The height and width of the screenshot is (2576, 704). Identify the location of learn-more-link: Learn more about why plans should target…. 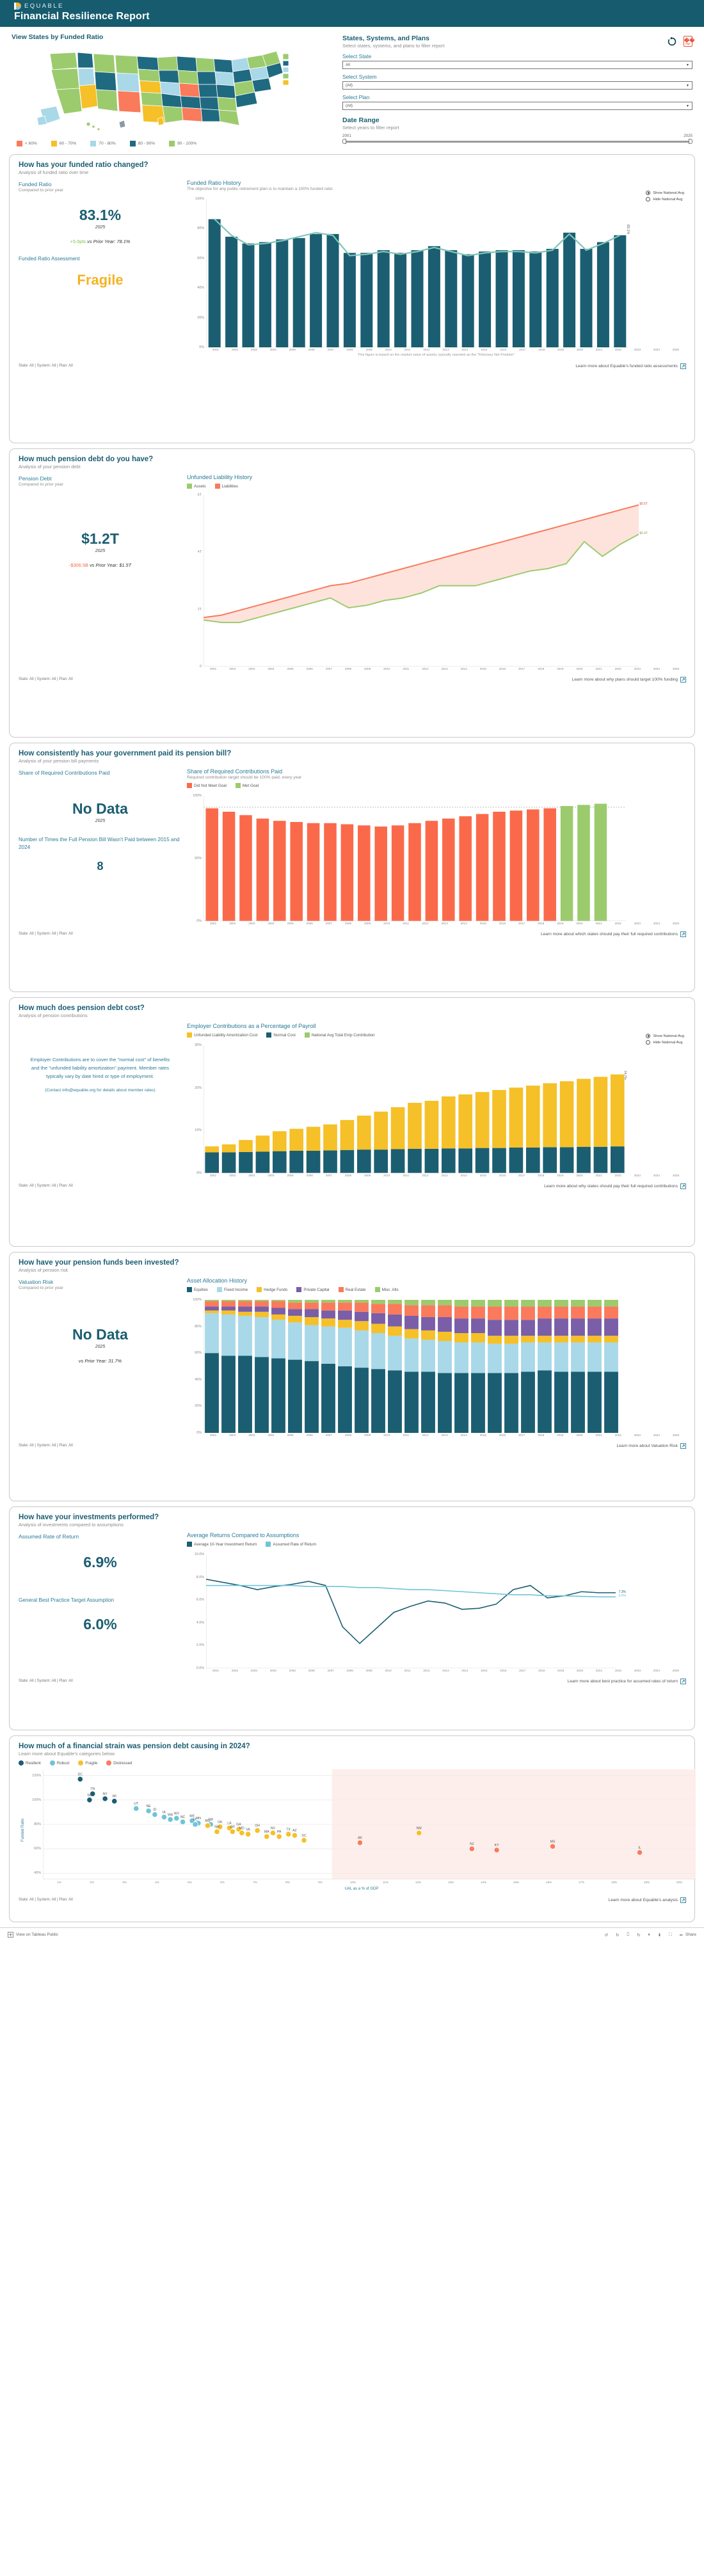
(629, 680).